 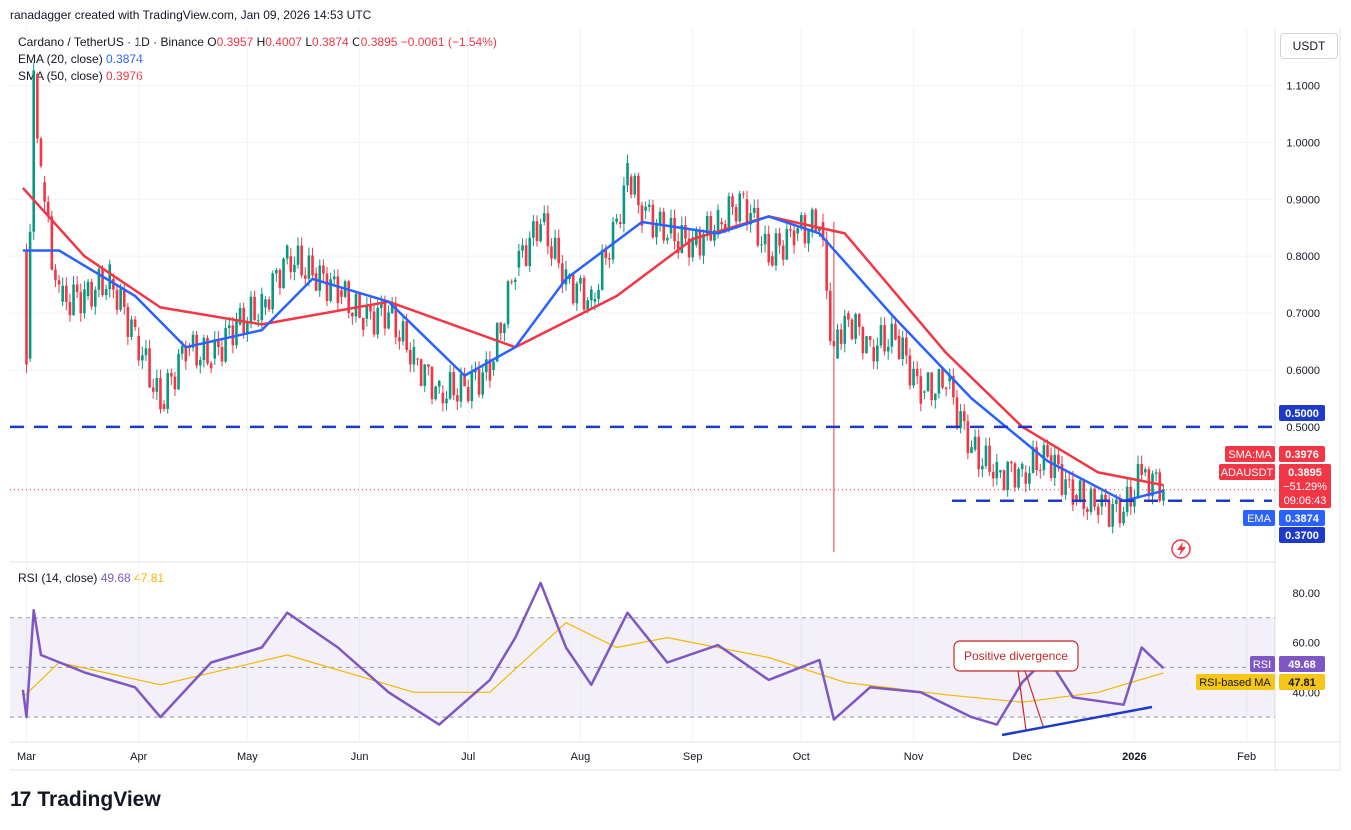 I want to click on level-0370-label: 0.3700, so click(x=1302, y=536).